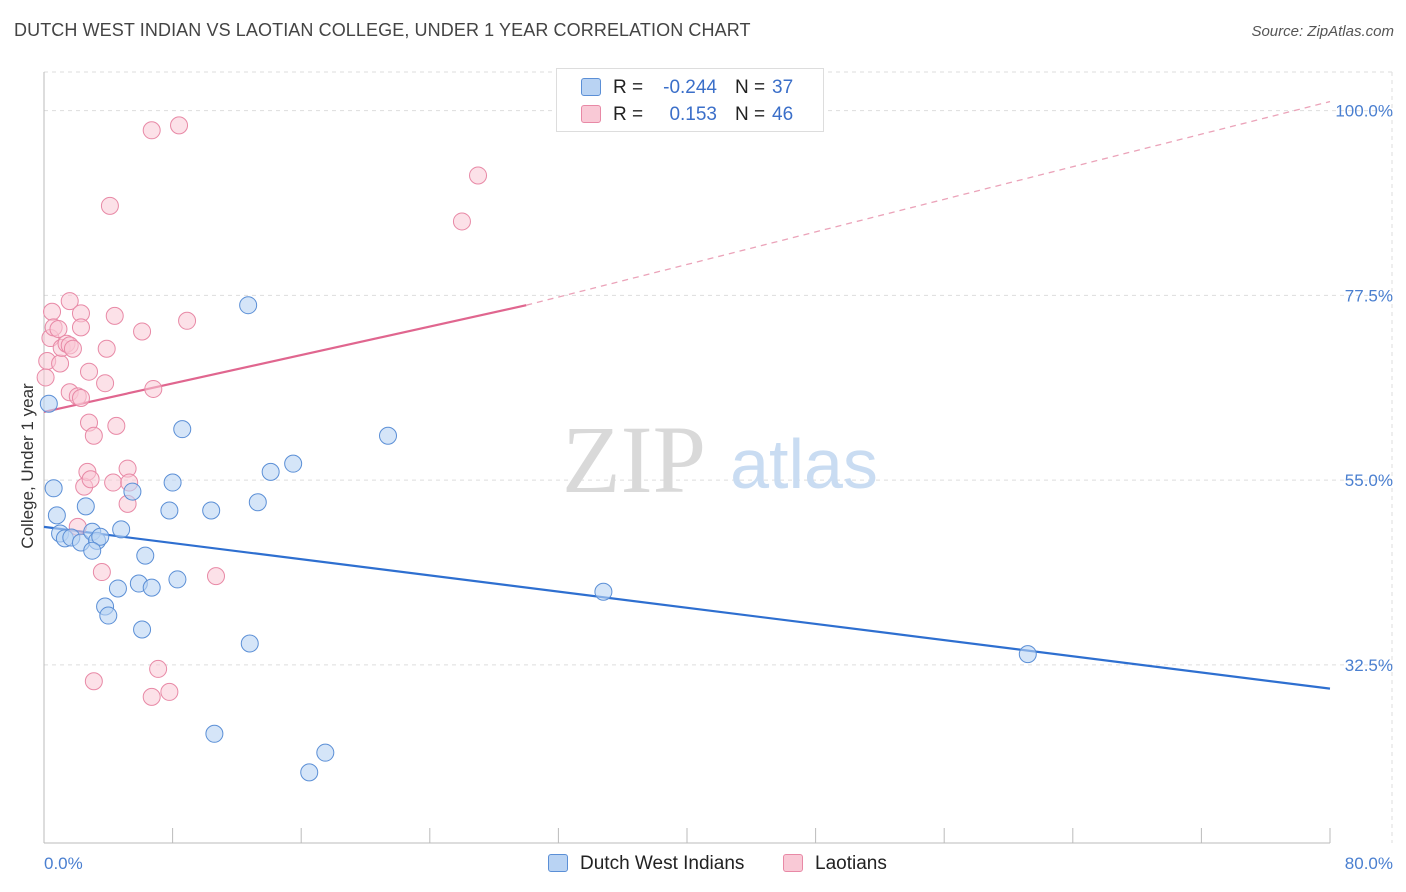 The width and height of the screenshot is (1406, 892). I want to click on legend-n-value-blue: 37, so click(783, 87).